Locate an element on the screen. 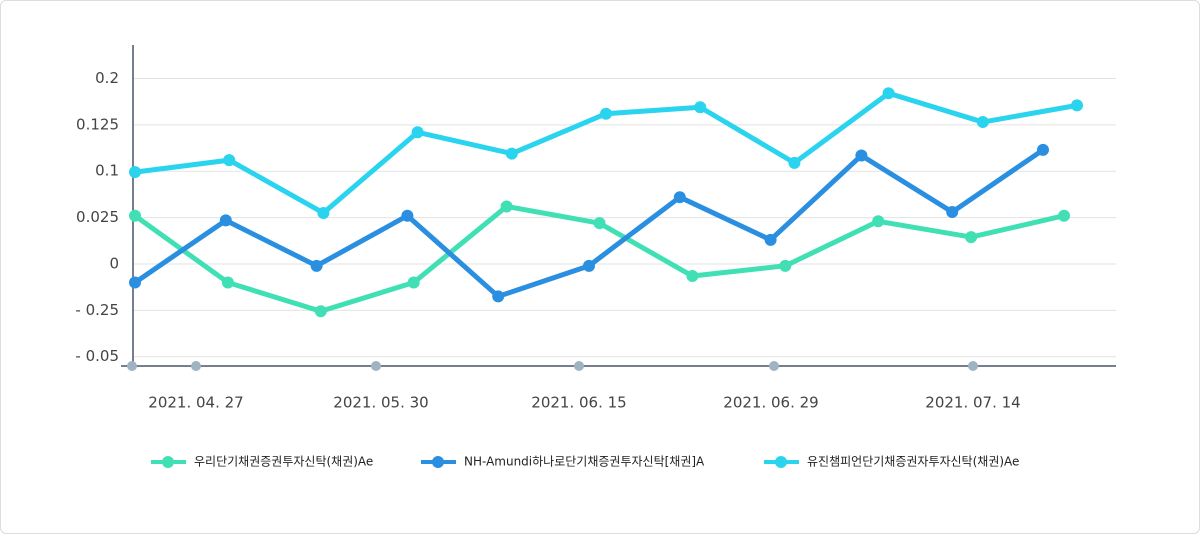 The height and width of the screenshot is (534, 1200). x-tick-label: 2021. 06. 29 is located at coordinates (770, 403).